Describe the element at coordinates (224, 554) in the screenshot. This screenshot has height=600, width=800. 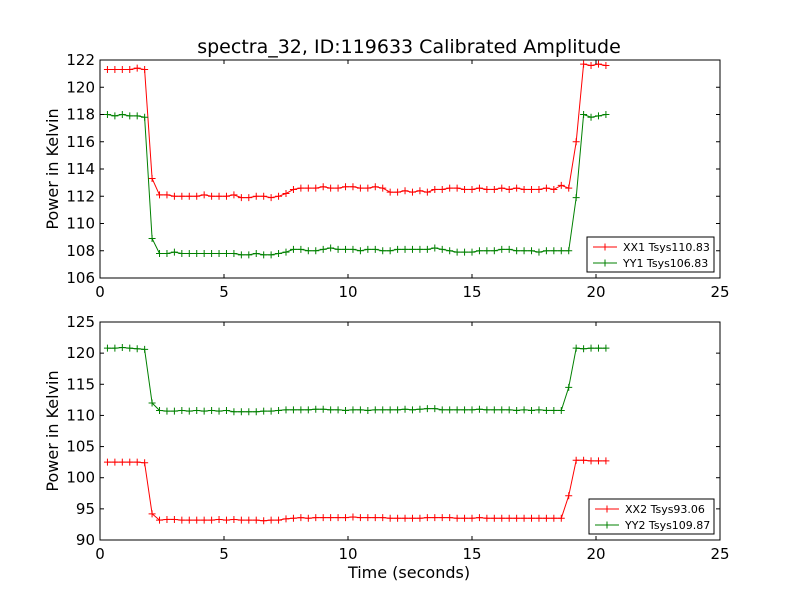
I see `x-tick-label: 5` at that location.